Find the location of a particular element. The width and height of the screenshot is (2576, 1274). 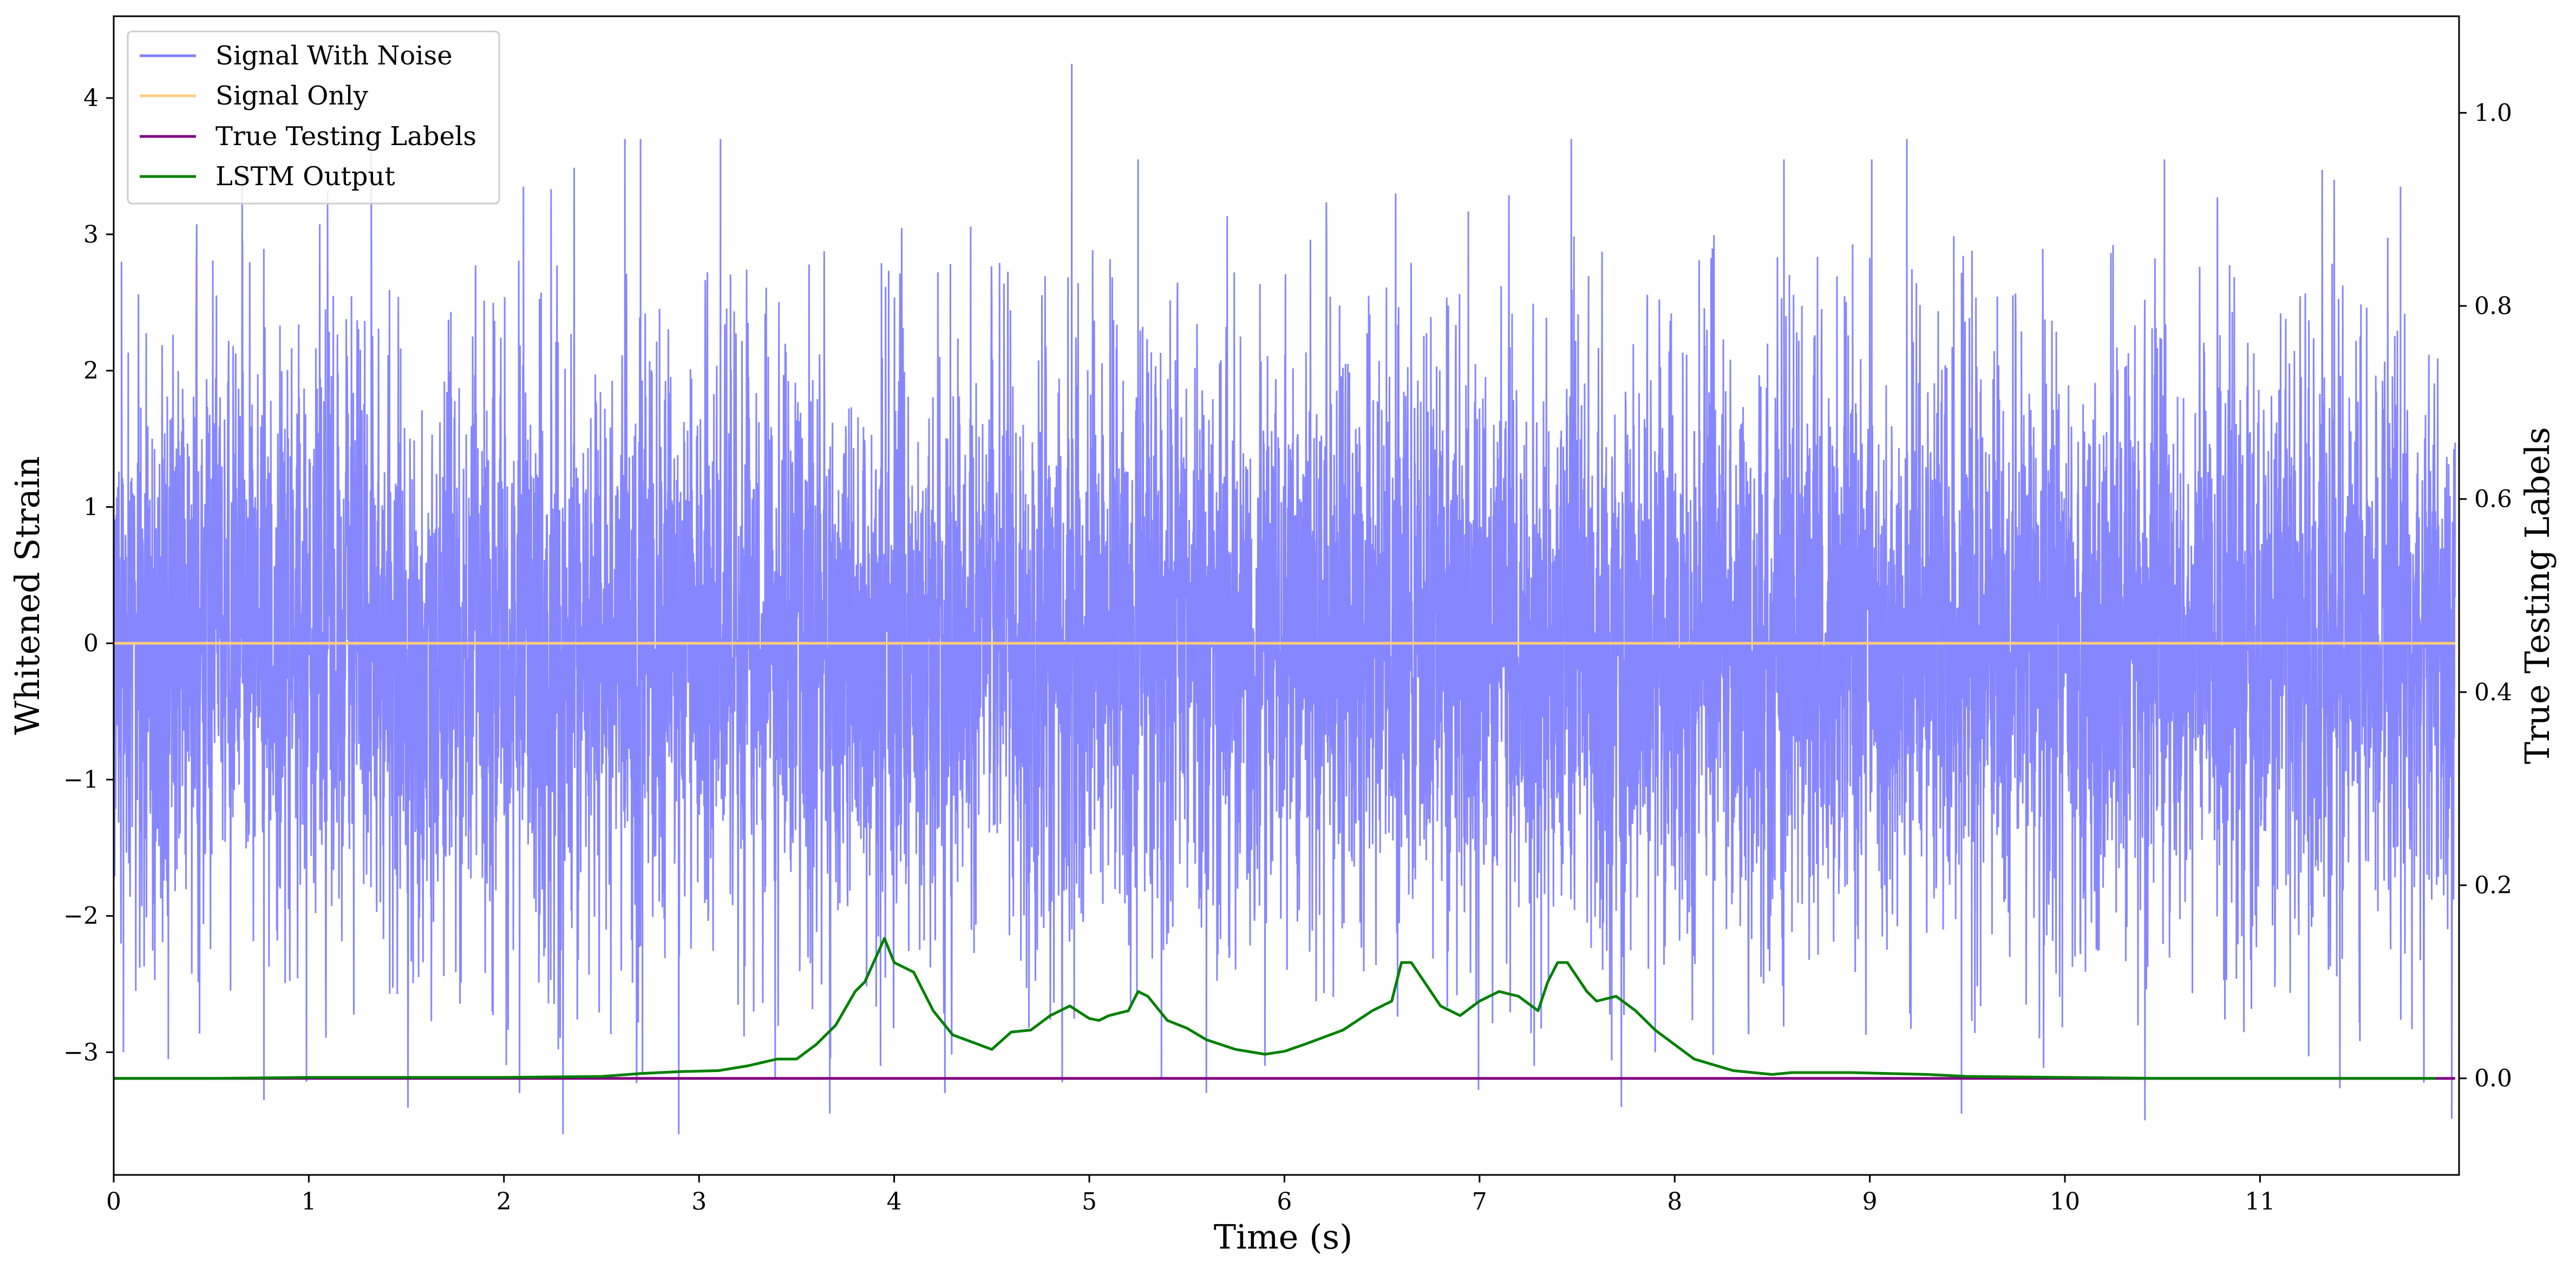

y-right-tick-label: 0.6 is located at coordinates (2493, 499).